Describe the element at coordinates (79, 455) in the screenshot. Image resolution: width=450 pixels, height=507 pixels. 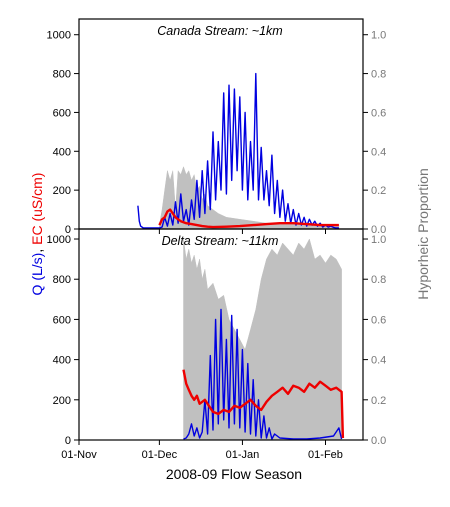
I see `x-tick-label: 01-Nov` at that location.